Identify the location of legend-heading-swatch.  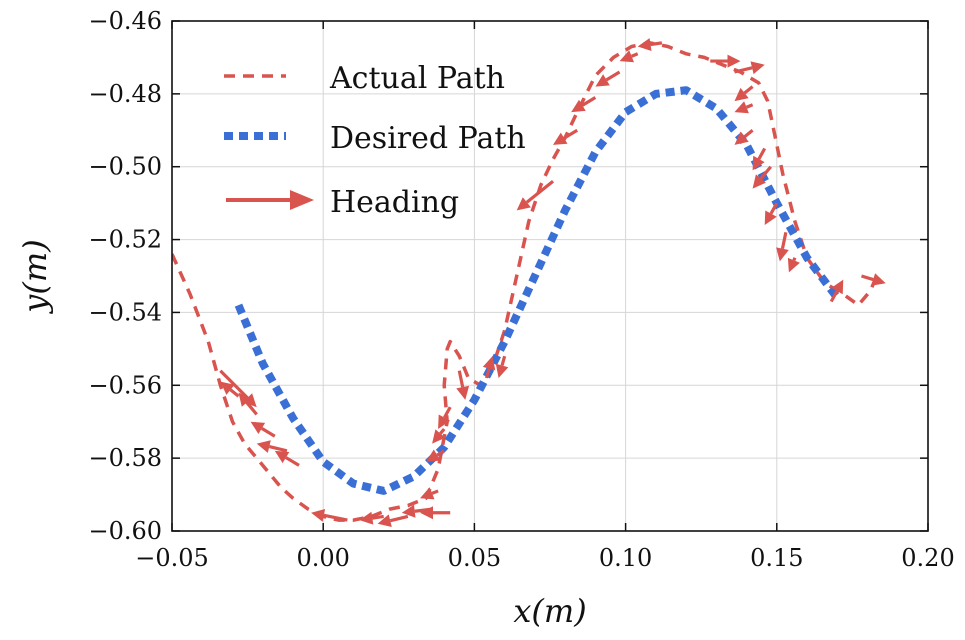
(270, 200).